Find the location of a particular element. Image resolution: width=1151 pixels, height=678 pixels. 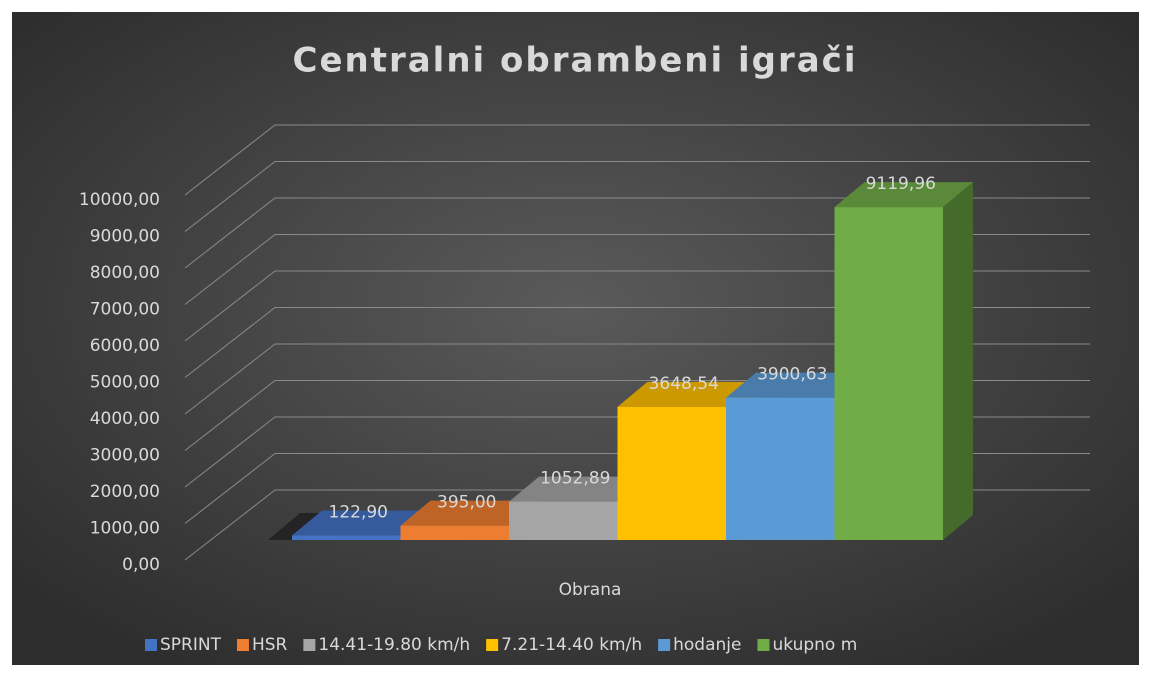

y-tick-label: 0,00 is located at coordinates (141, 565).